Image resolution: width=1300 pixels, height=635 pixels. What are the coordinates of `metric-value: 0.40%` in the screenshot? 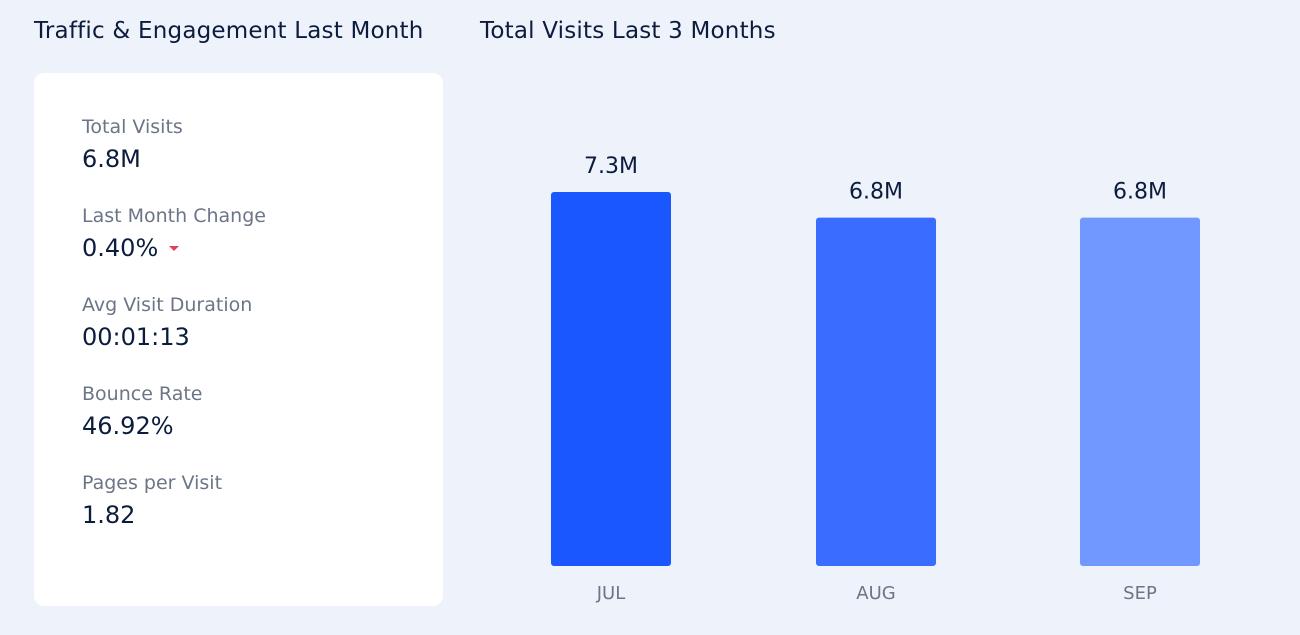 It's located at (174, 248).